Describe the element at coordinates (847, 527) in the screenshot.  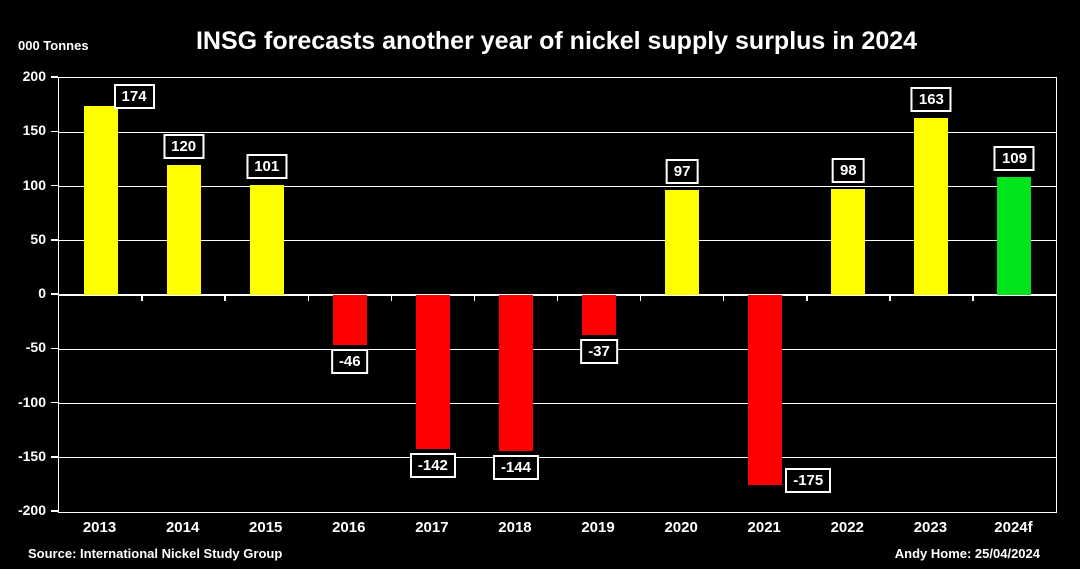
I see `x-axis-label-2022: 2022` at that location.